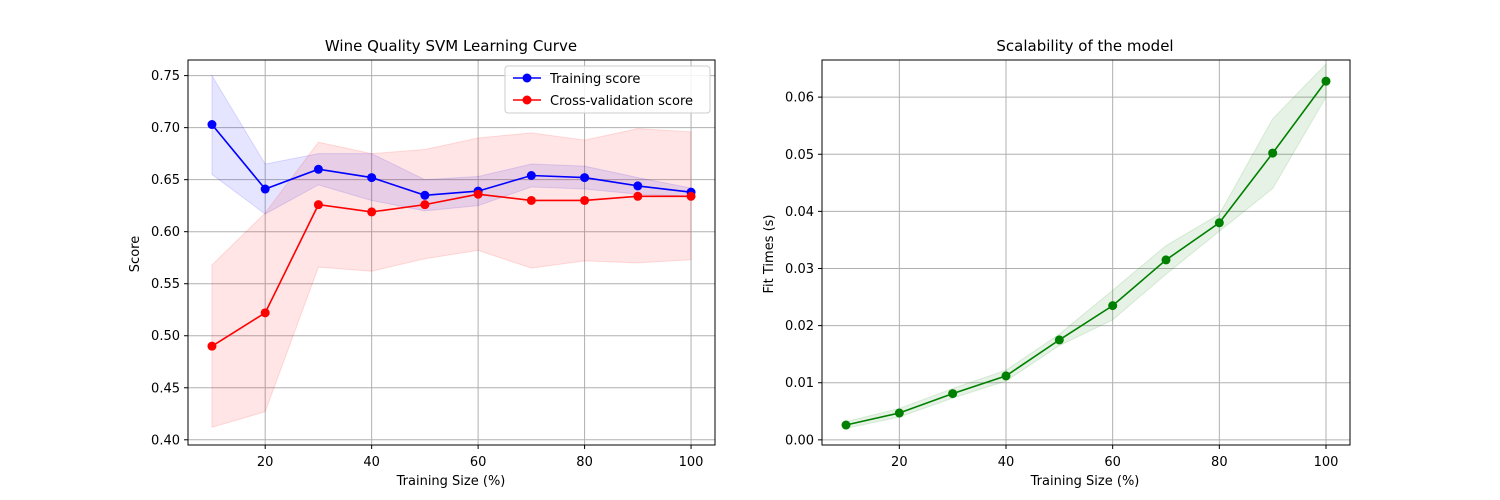  Describe the element at coordinates (527, 100) in the screenshot. I see `legend-cv-marker` at that location.